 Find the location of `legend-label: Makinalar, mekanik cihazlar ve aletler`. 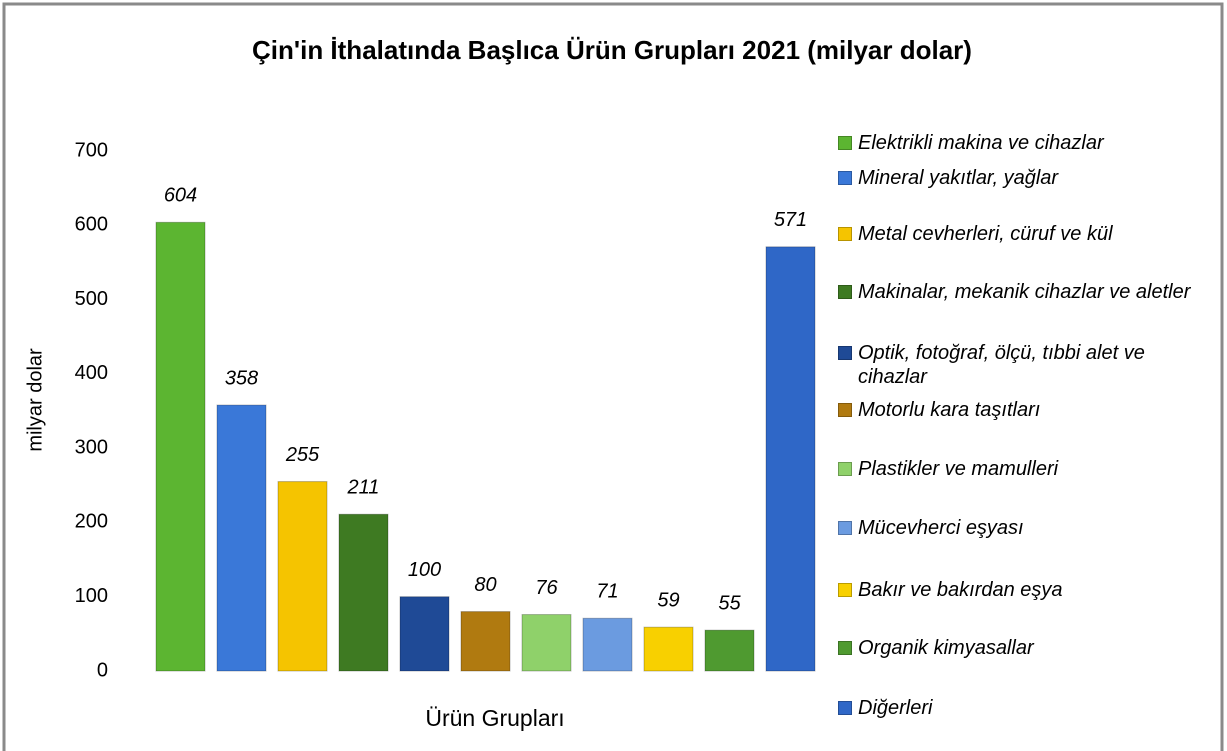

legend-label: Makinalar, mekanik cihazlar ve aletler is located at coordinates (1024, 292).